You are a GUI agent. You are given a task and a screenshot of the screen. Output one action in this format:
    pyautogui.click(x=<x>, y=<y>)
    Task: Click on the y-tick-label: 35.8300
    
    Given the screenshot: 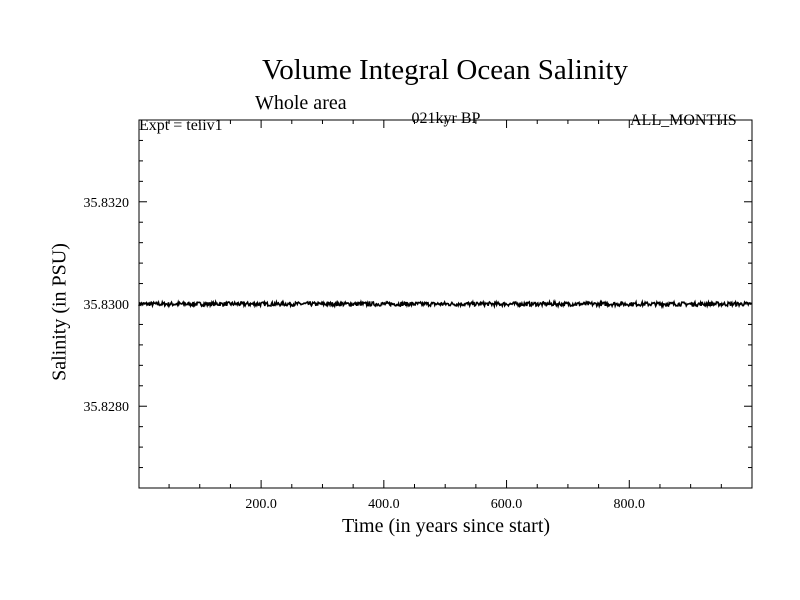 What is the action you would take?
    pyautogui.click(x=107, y=305)
    